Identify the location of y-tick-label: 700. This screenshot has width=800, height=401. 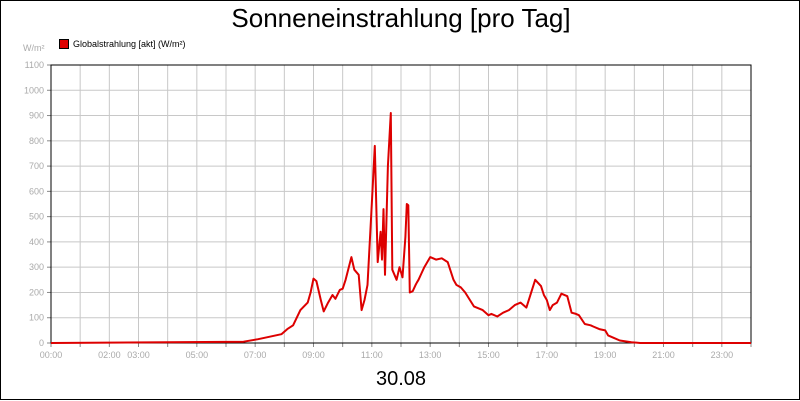
(36, 166).